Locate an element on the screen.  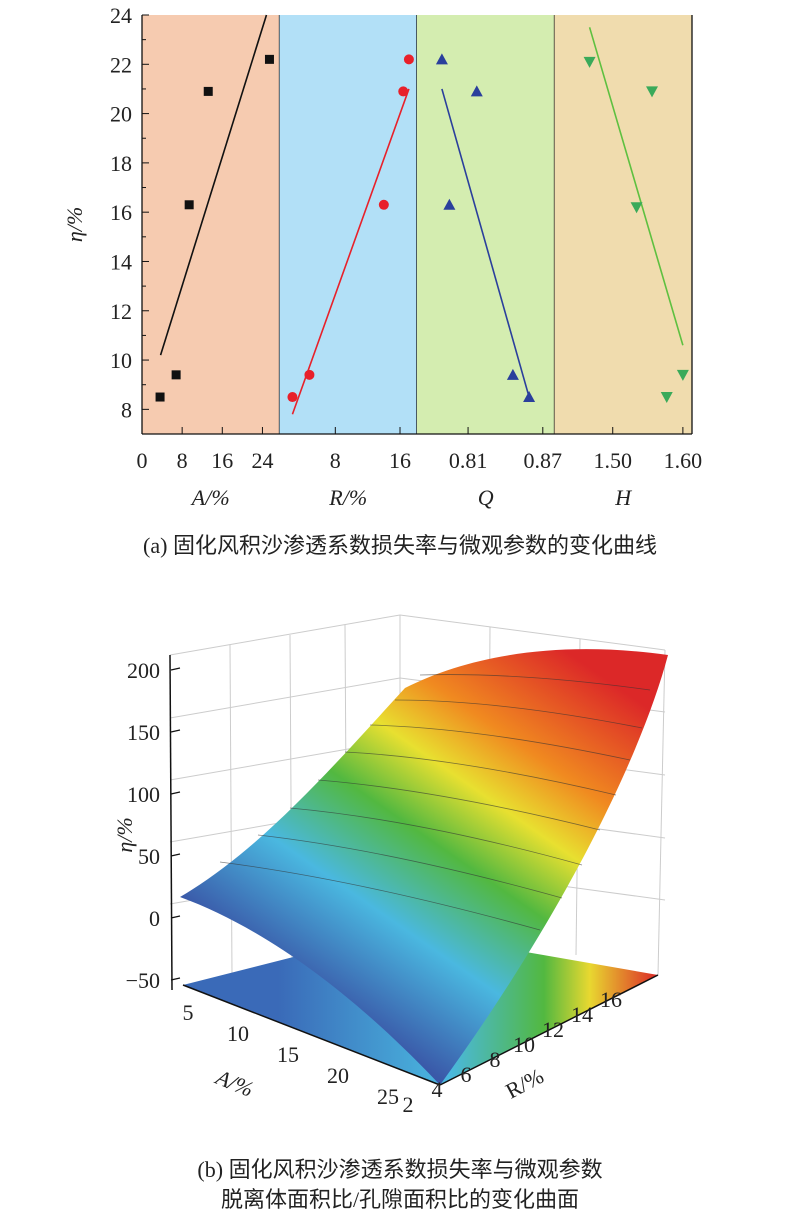
surface-ylabel: R/% is located at coordinates (524, 1083).